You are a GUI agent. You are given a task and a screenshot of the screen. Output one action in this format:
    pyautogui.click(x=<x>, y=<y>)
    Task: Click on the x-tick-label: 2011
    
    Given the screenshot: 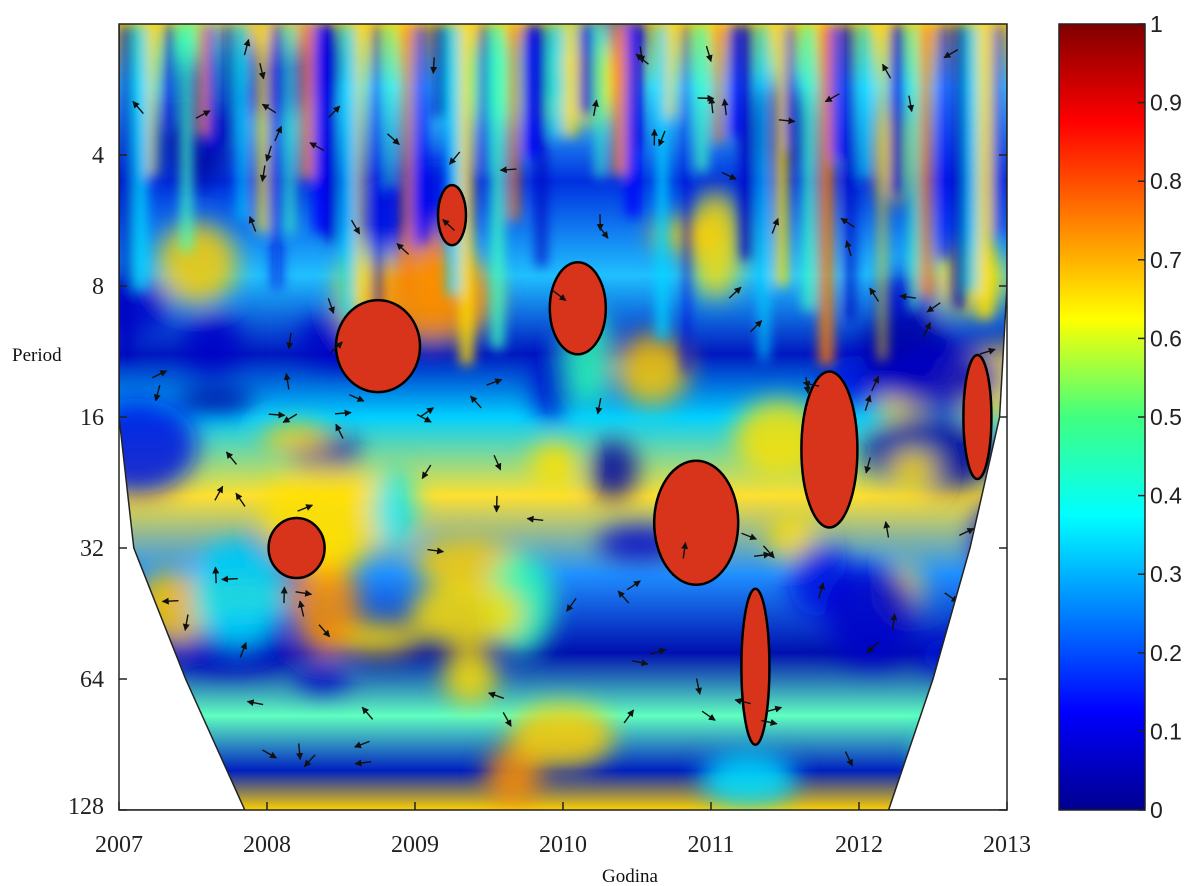 What is the action you would take?
    pyautogui.click(x=710, y=845)
    